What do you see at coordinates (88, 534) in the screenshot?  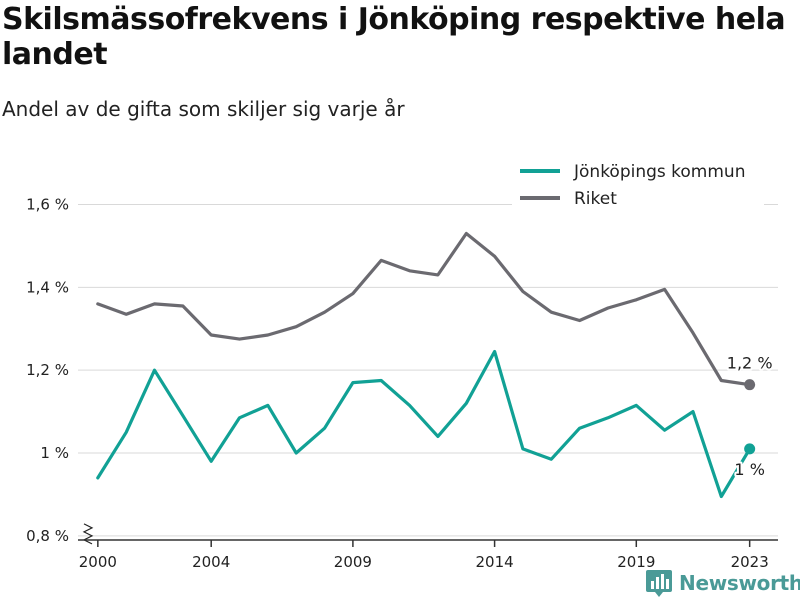 I see `axis-break-icon` at bounding box center [88, 534].